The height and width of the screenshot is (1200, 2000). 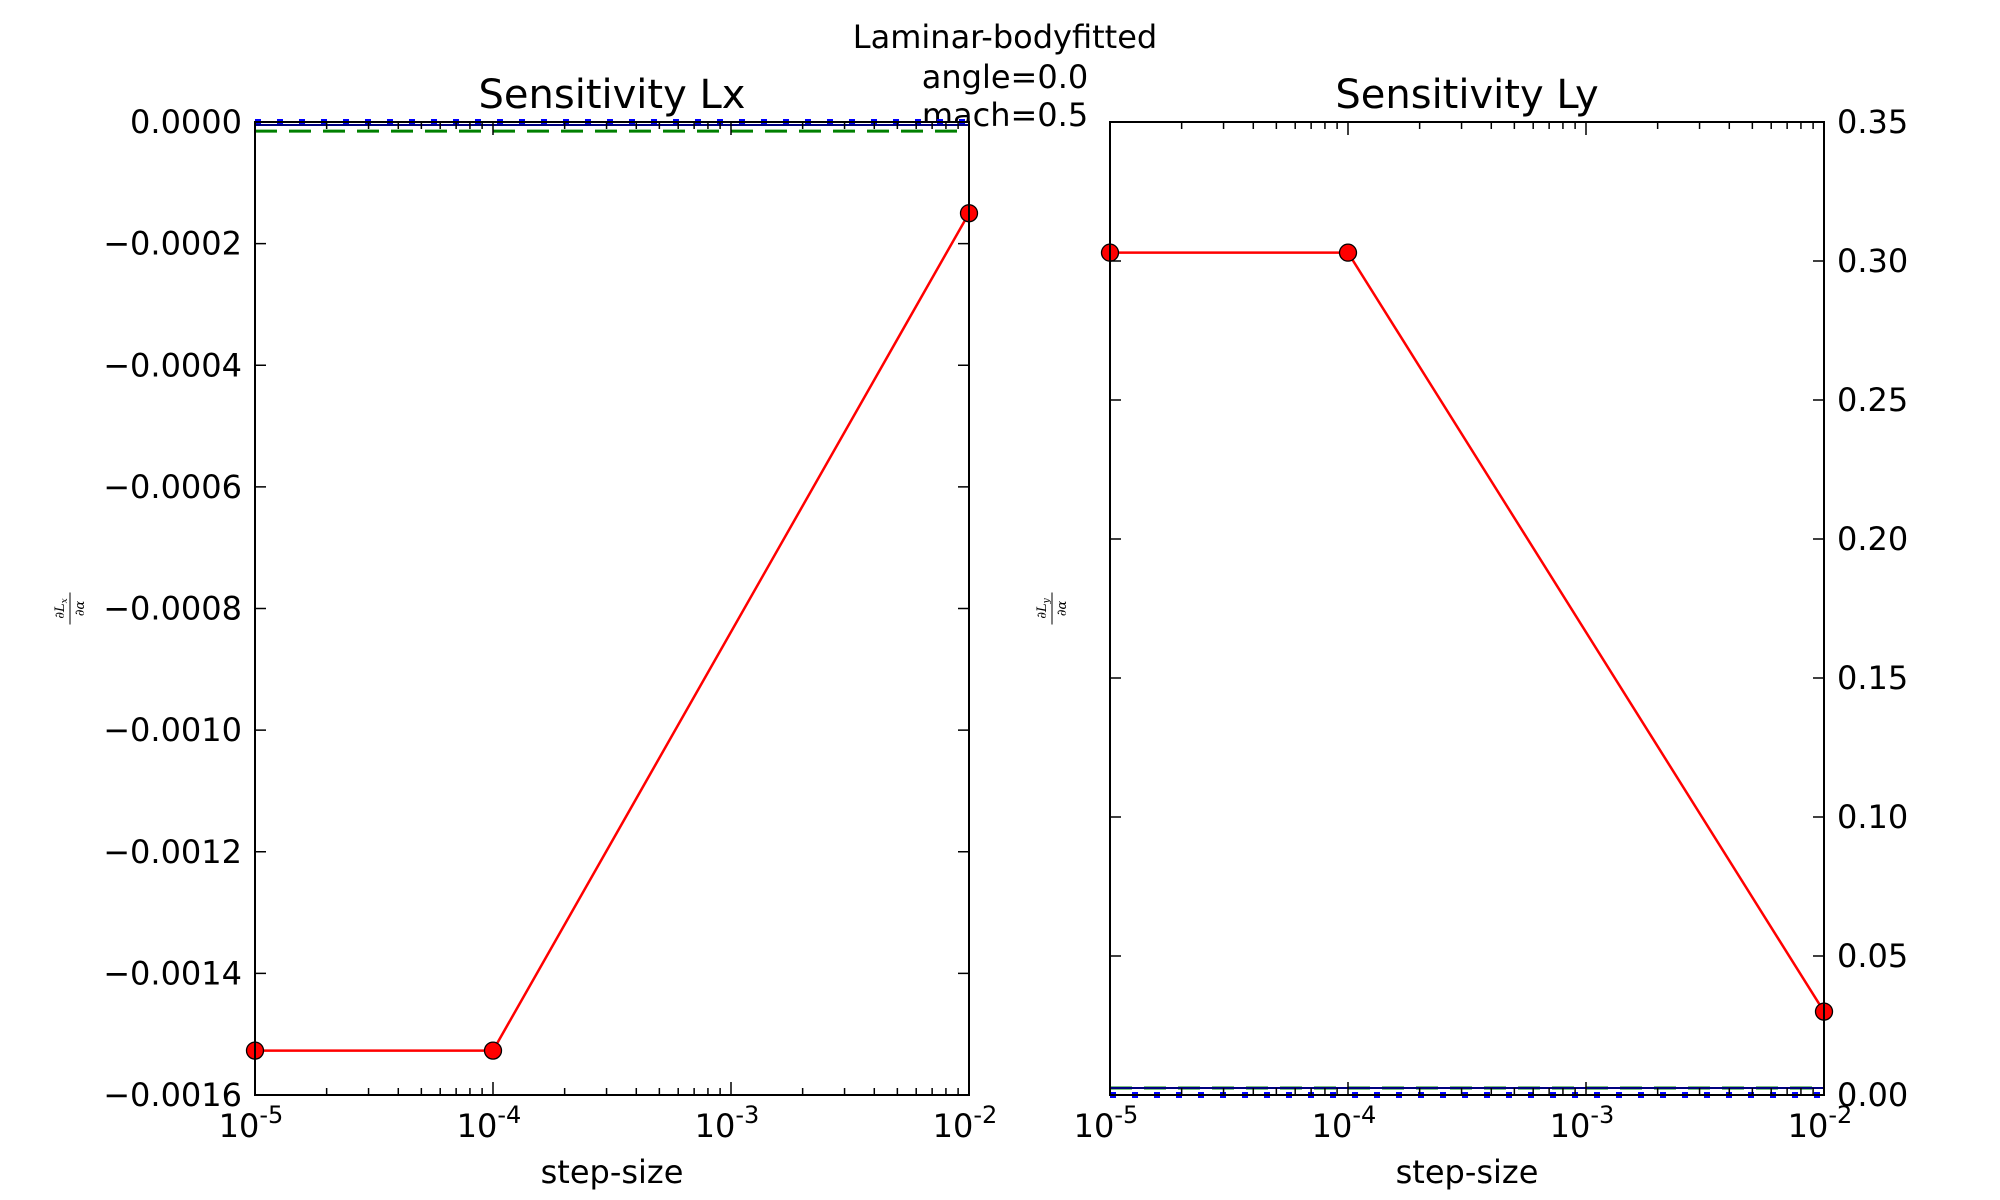 What do you see at coordinates (172, 973) in the screenshot?
I see `y-tick-label: −0.0014` at bounding box center [172, 973].